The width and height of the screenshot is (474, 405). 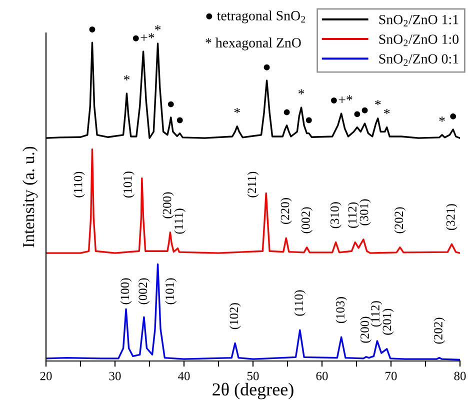 What do you see at coordinates (235, 316) in the screenshot?
I see `annotation: (102)` at bounding box center [235, 316].